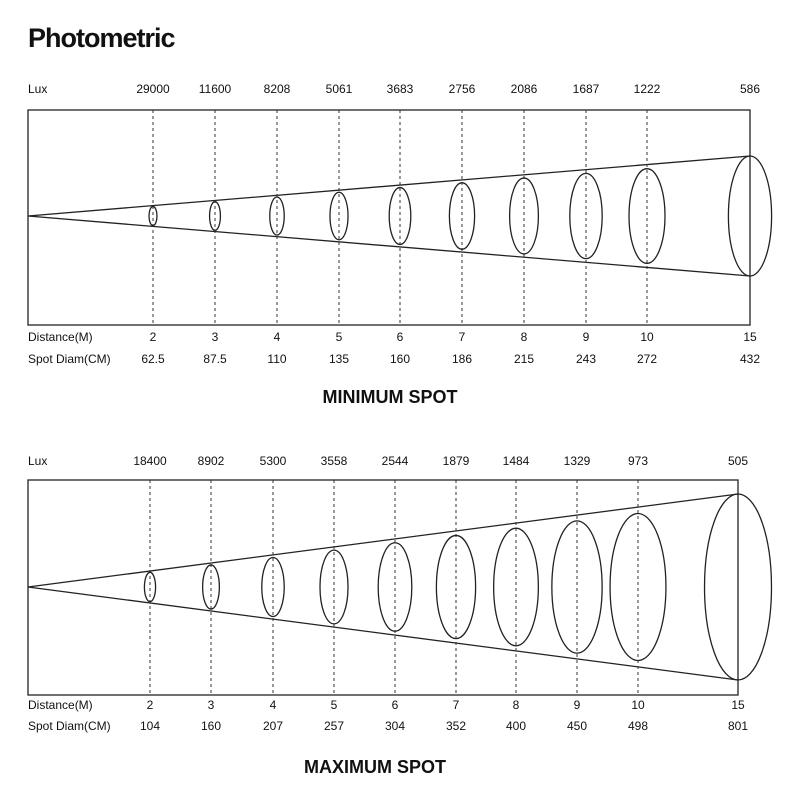 This screenshot has width=800, height=805. What do you see at coordinates (375, 767) in the screenshot?
I see `panel-caption: MAXIMUM SPOT` at bounding box center [375, 767].